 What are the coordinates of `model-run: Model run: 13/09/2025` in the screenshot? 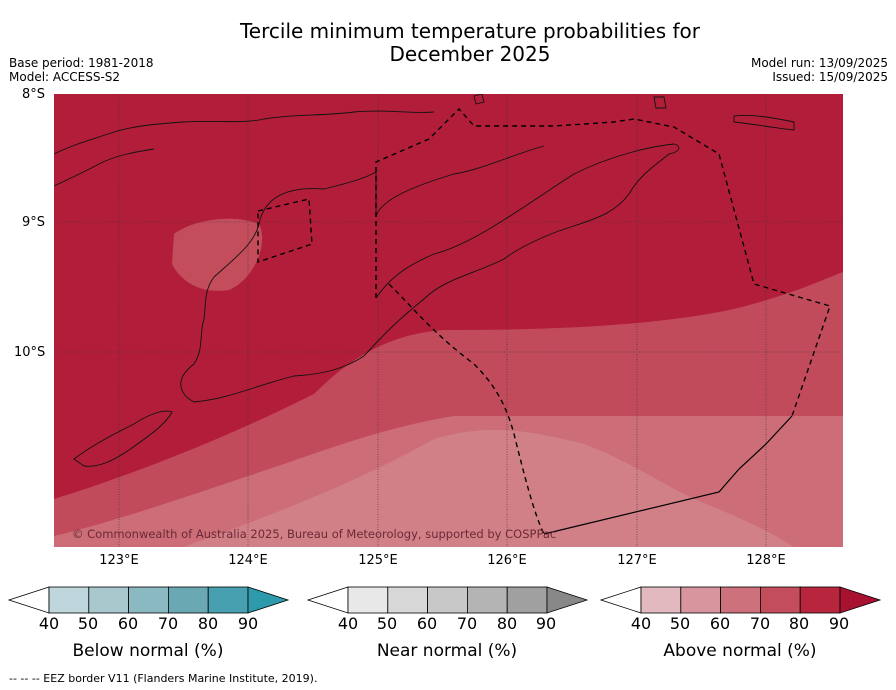 It's located at (819, 63).